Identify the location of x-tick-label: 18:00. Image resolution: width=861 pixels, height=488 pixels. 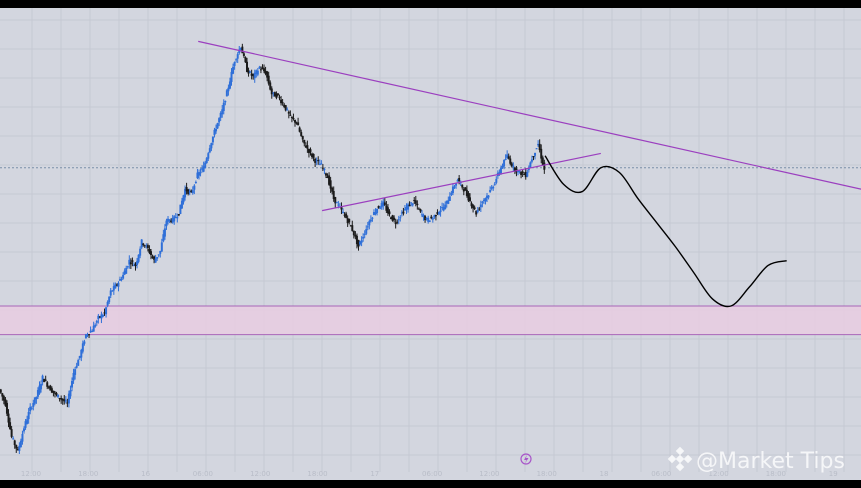
(776, 474).